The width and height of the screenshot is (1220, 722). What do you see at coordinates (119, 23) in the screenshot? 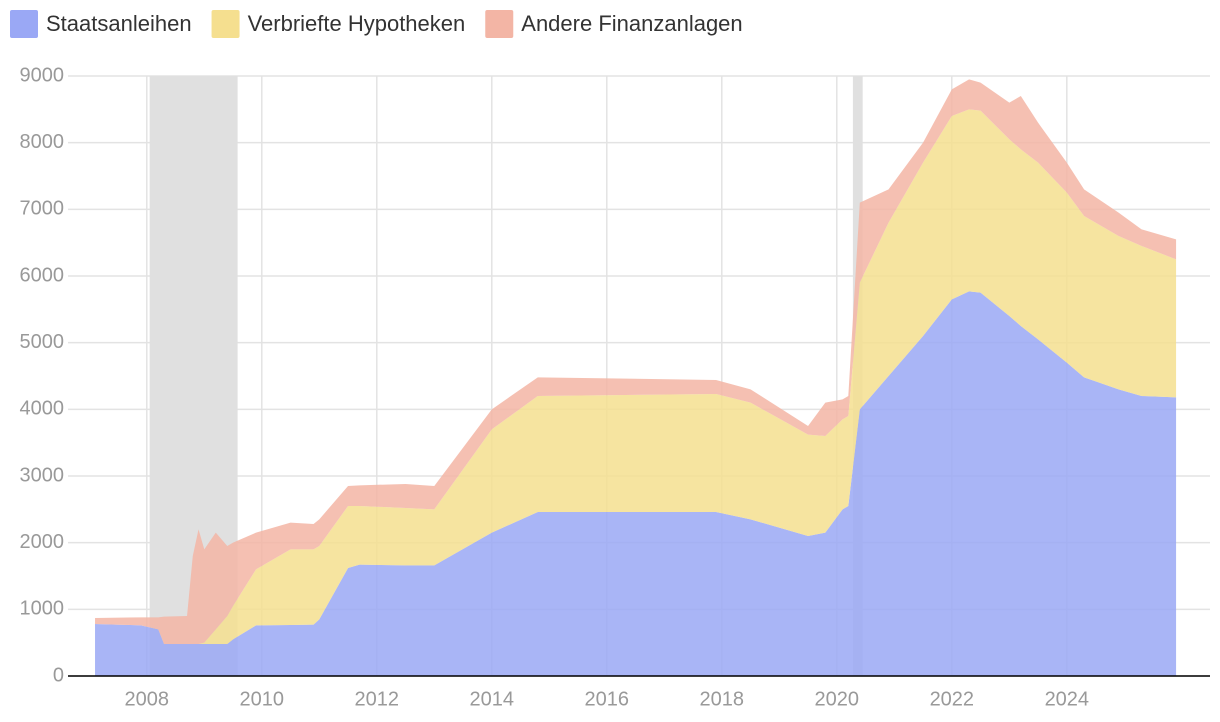
I see `legend-label: Staatsanleihen` at bounding box center [119, 23].